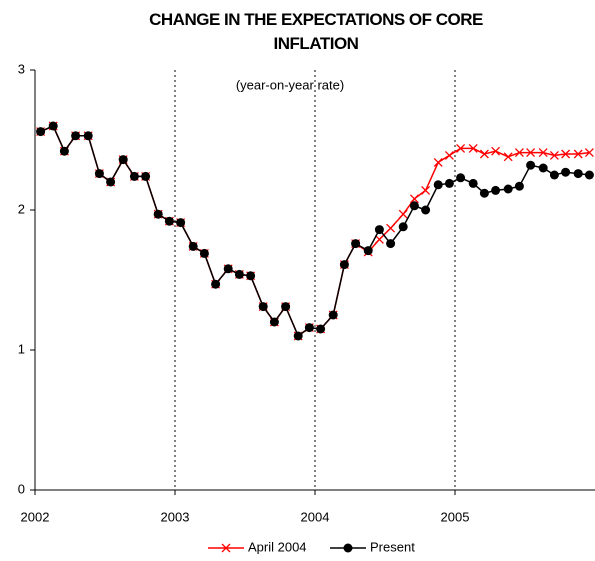 The image size is (595, 561). Describe the element at coordinates (21, 488) in the screenshot. I see `y-tick-label: 0` at that location.